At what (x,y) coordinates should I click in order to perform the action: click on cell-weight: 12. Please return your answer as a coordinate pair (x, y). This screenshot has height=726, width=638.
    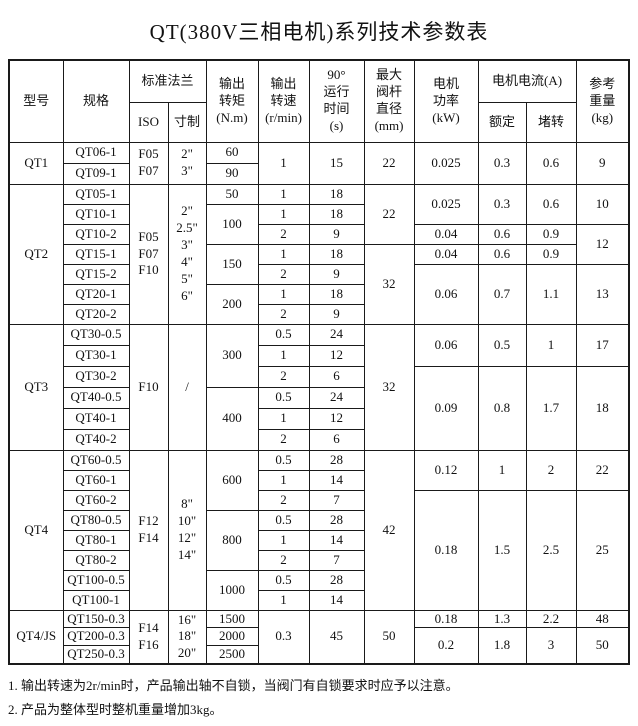
    Looking at the image, I should click on (602, 244).